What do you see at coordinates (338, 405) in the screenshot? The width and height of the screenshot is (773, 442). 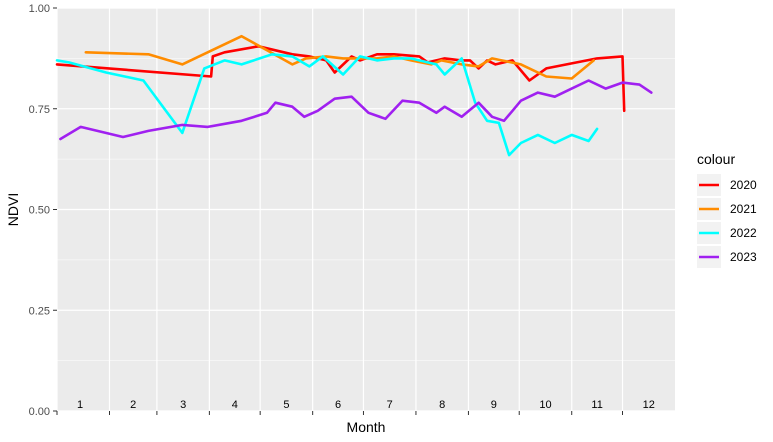 I see `month-label: 6` at bounding box center [338, 405].